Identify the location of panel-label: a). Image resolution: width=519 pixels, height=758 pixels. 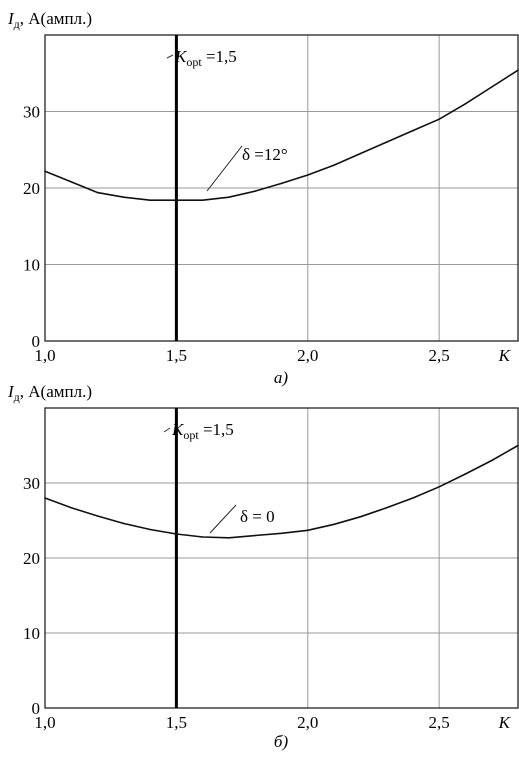
(281, 377).